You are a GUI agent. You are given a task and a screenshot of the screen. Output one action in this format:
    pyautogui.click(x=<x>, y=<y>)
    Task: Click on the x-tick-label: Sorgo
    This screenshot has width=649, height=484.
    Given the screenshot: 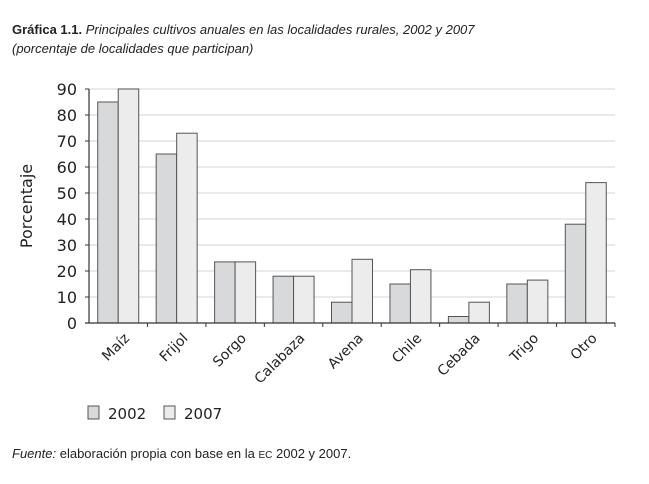 What is the action you would take?
    pyautogui.click(x=230, y=351)
    